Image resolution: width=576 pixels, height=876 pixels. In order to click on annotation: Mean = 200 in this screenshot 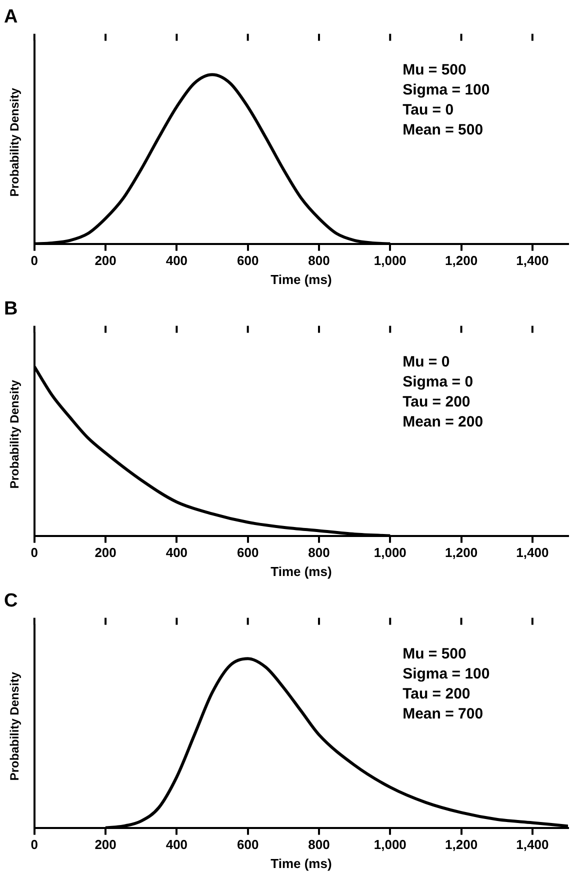, I will do `click(443, 421)`.